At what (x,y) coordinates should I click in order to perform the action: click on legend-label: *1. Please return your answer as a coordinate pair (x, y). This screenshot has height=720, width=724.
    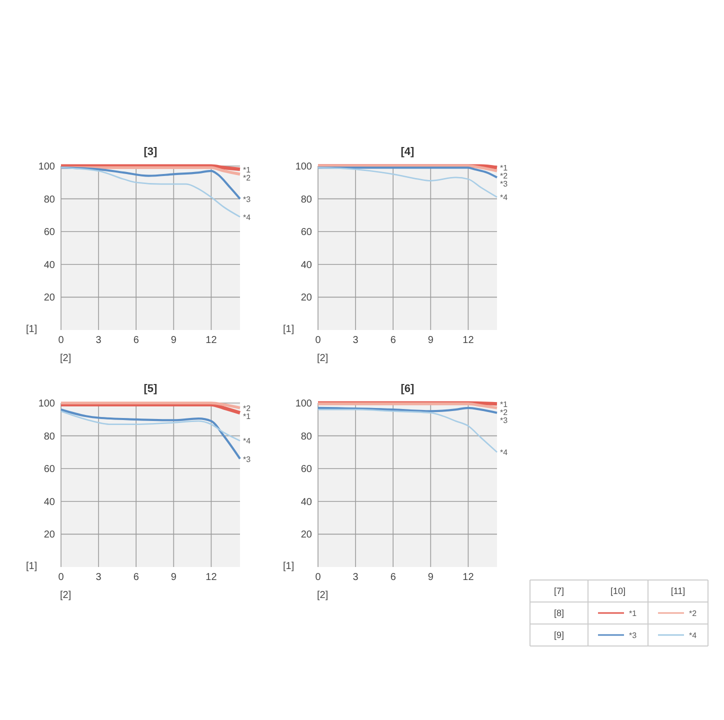
    Looking at the image, I should click on (633, 613).